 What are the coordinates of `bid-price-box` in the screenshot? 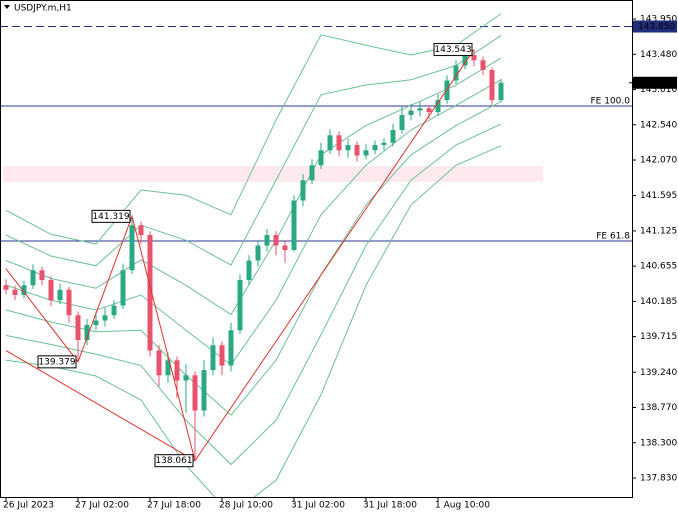 It's located at (655, 82).